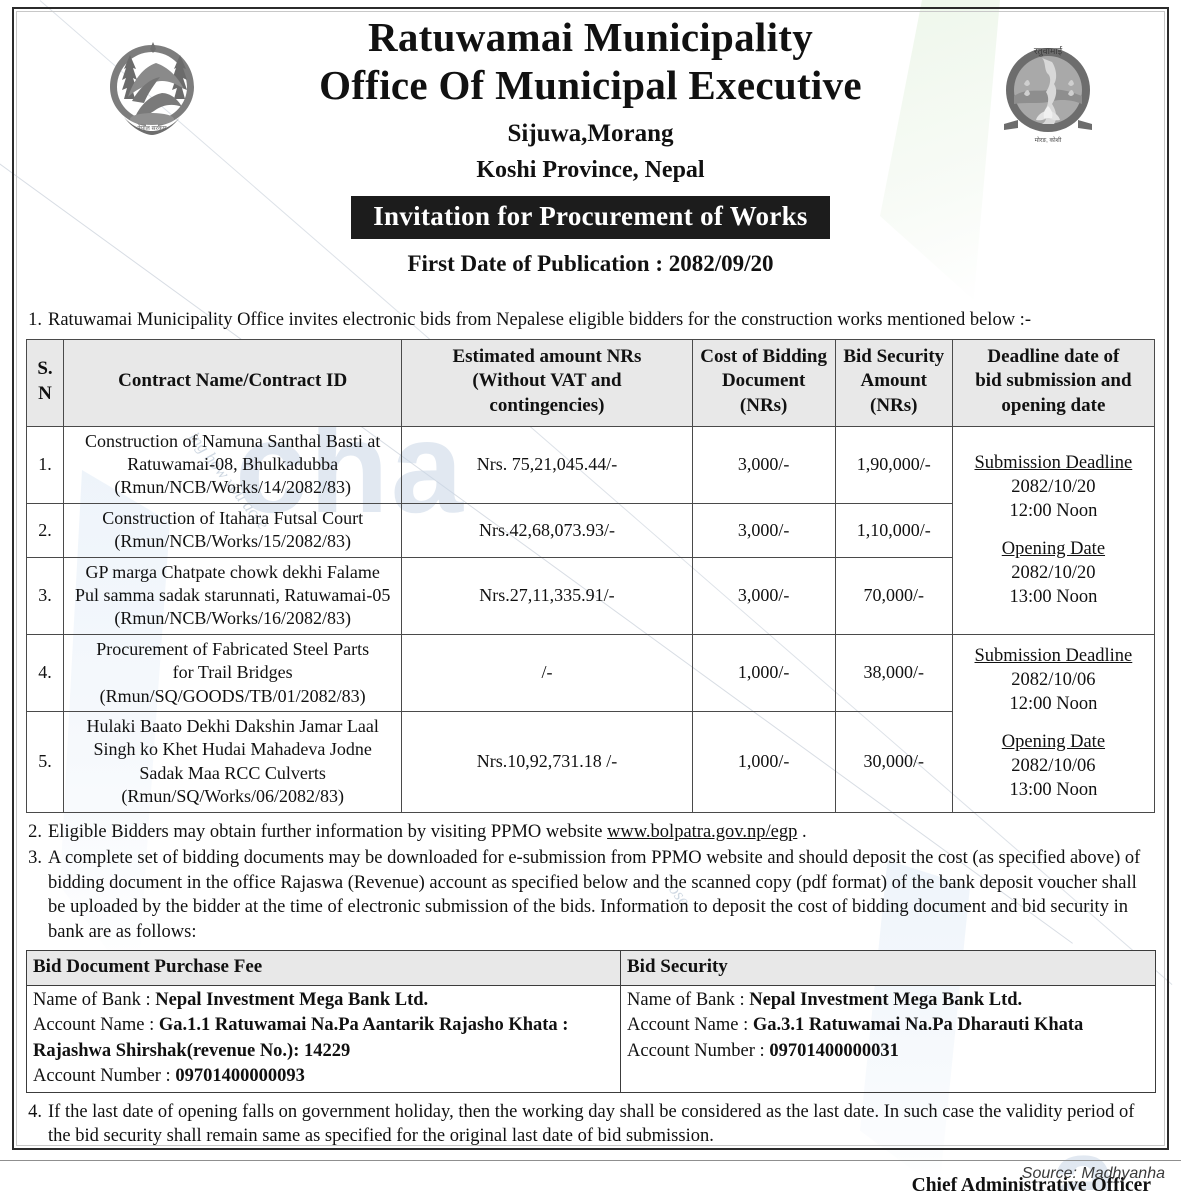 This screenshot has width=1181, height=1197. I want to click on col-header-deadline-l2: bid submission and, so click(1053, 381).